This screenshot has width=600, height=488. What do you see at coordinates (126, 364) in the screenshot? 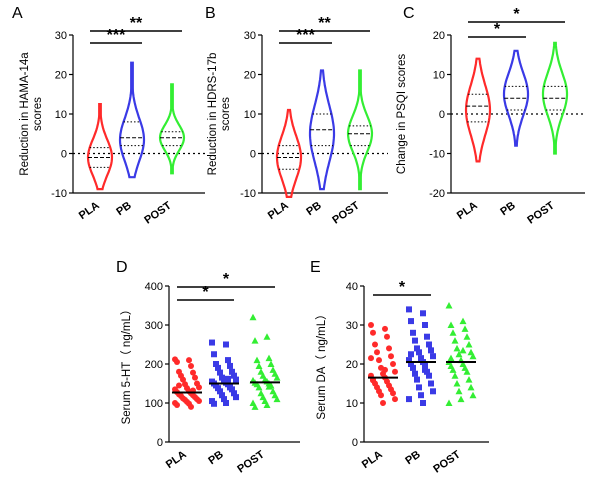
I see `y-axis-label: Serum 5-HT（ ng/mL）` at bounding box center [126, 364].